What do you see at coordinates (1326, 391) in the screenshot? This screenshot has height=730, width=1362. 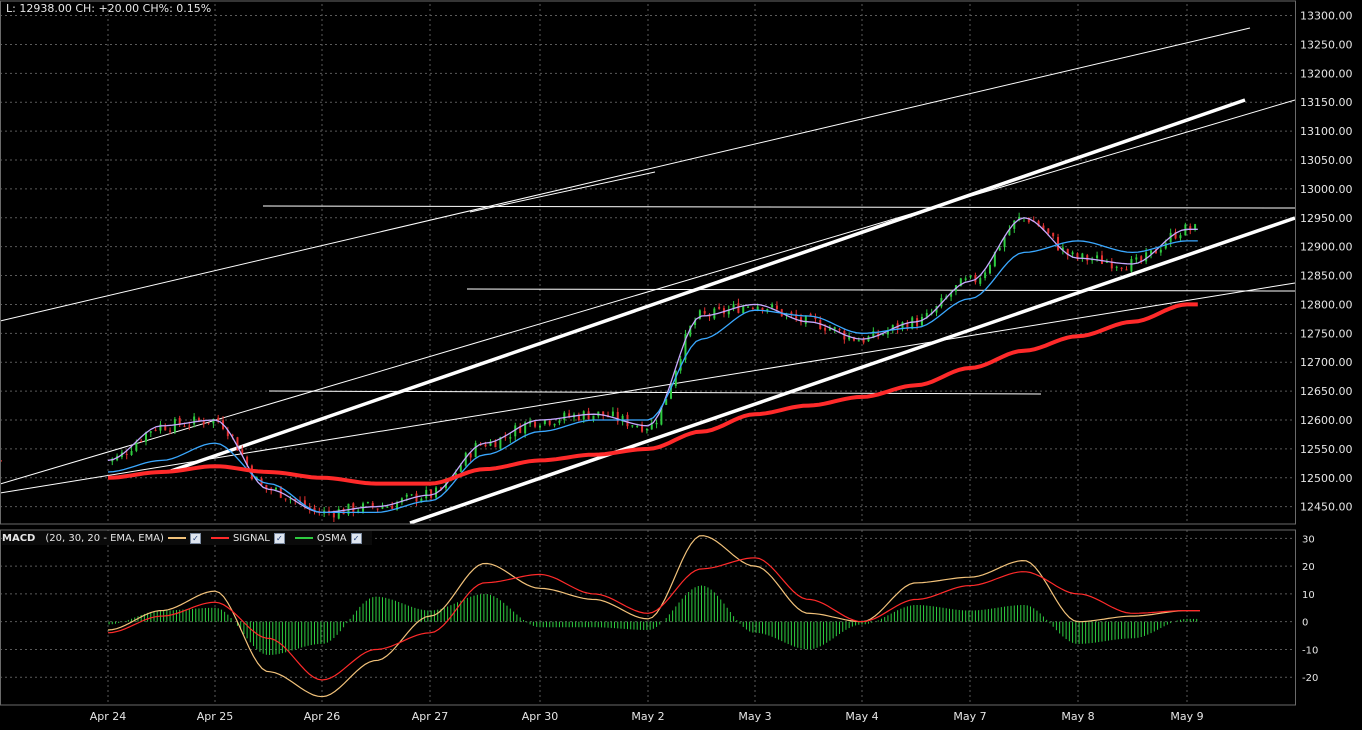 I see `price-tick-label: 12650.00` at bounding box center [1326, 391].